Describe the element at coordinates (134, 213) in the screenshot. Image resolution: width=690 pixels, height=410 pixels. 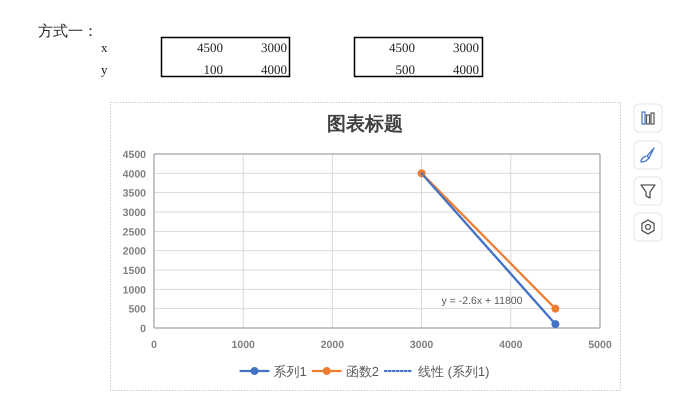
I see `y-tick-label: 3000` at that location.